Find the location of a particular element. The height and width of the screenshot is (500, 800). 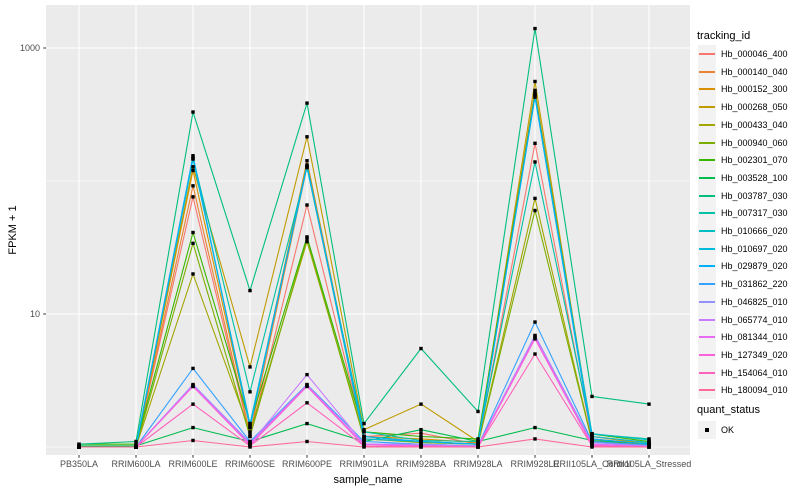

y-axis-title: FPKM + 1 is located at coordinates (13, 230).